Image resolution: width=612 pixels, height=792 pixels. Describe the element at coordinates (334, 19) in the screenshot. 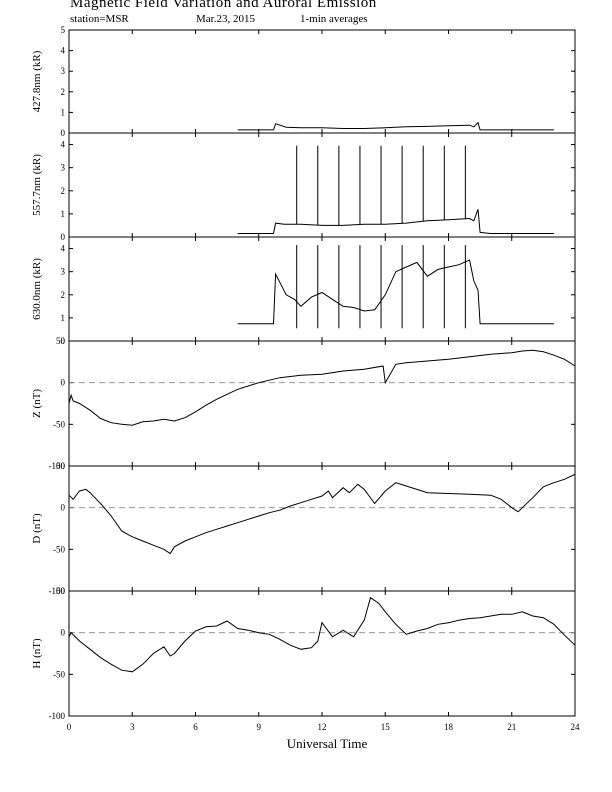

I see `averaging-label: 1-min averages` at that location.